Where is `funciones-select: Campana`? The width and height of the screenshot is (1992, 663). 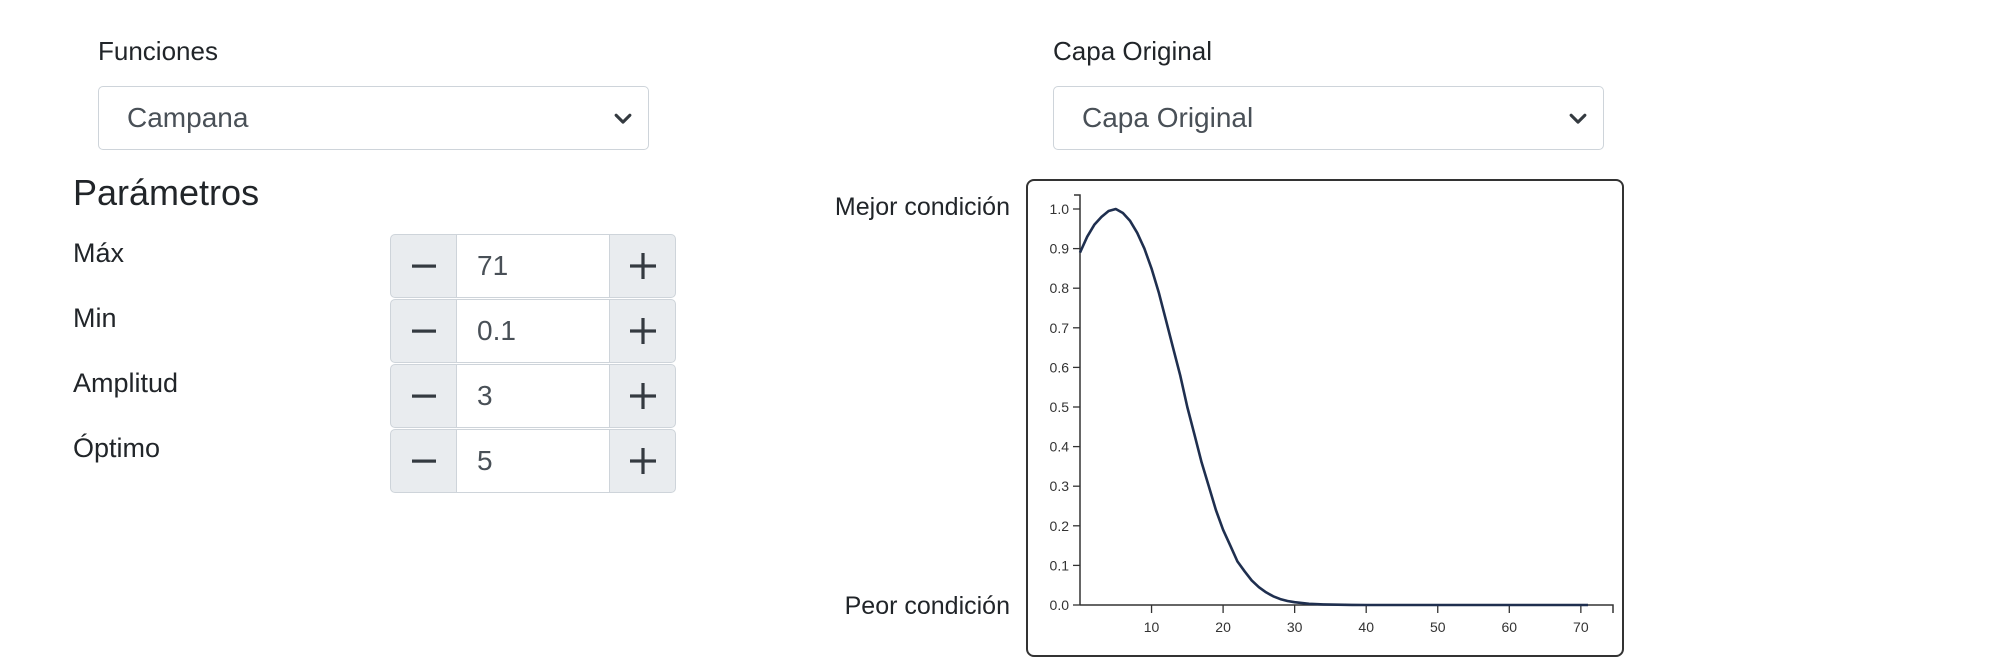 funciones-select: Campana is located at coordinates (373, 118).